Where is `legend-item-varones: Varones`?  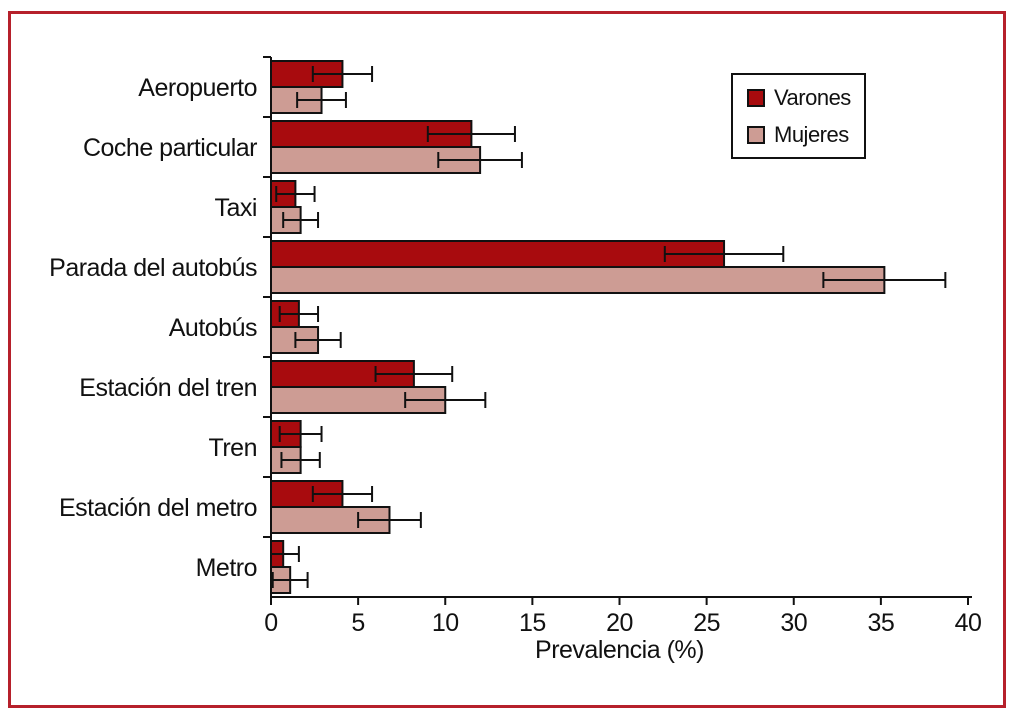 legend-item-varones: Varones is located at coordinates (803, 98).